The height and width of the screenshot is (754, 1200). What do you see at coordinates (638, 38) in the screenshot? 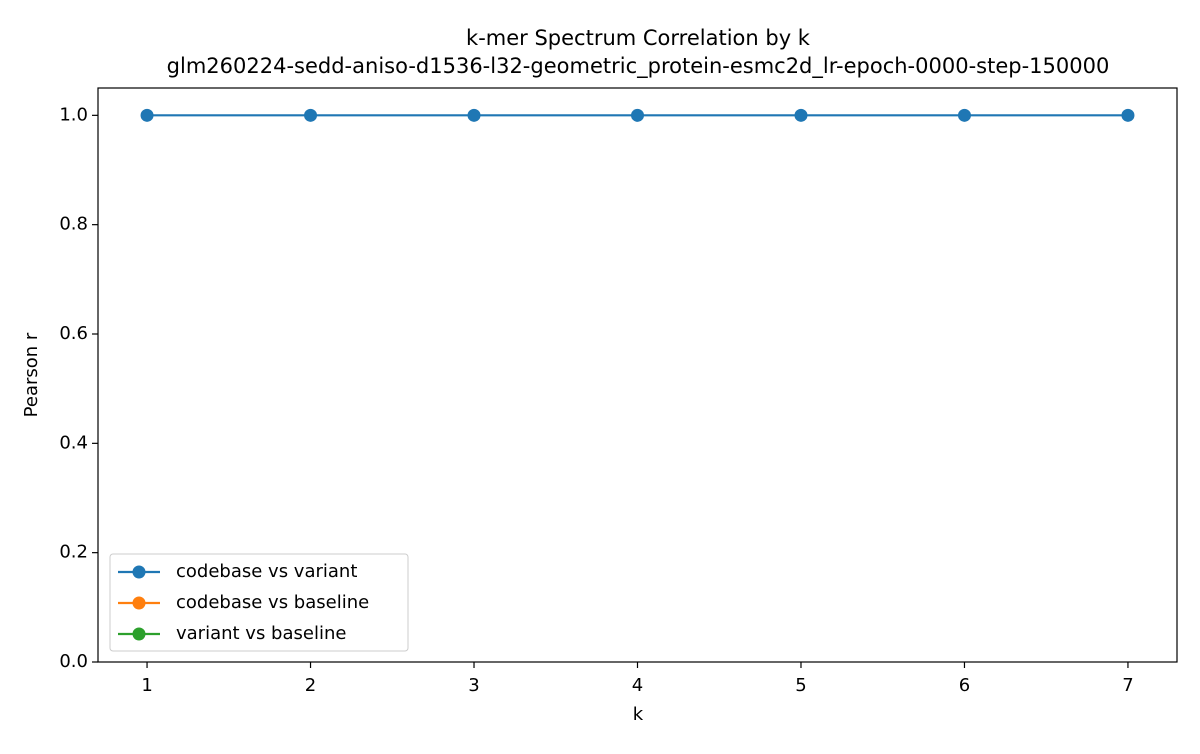
I see `chart-title: k-mer Spectrum Correlation by k` at bounding box center [638, 38].